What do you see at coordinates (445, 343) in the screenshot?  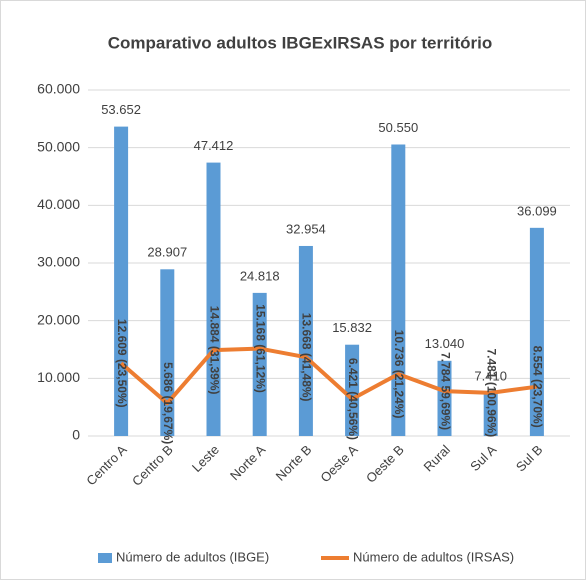 I see `bar-value-label: 13.040` at bounding box center [445, 343].